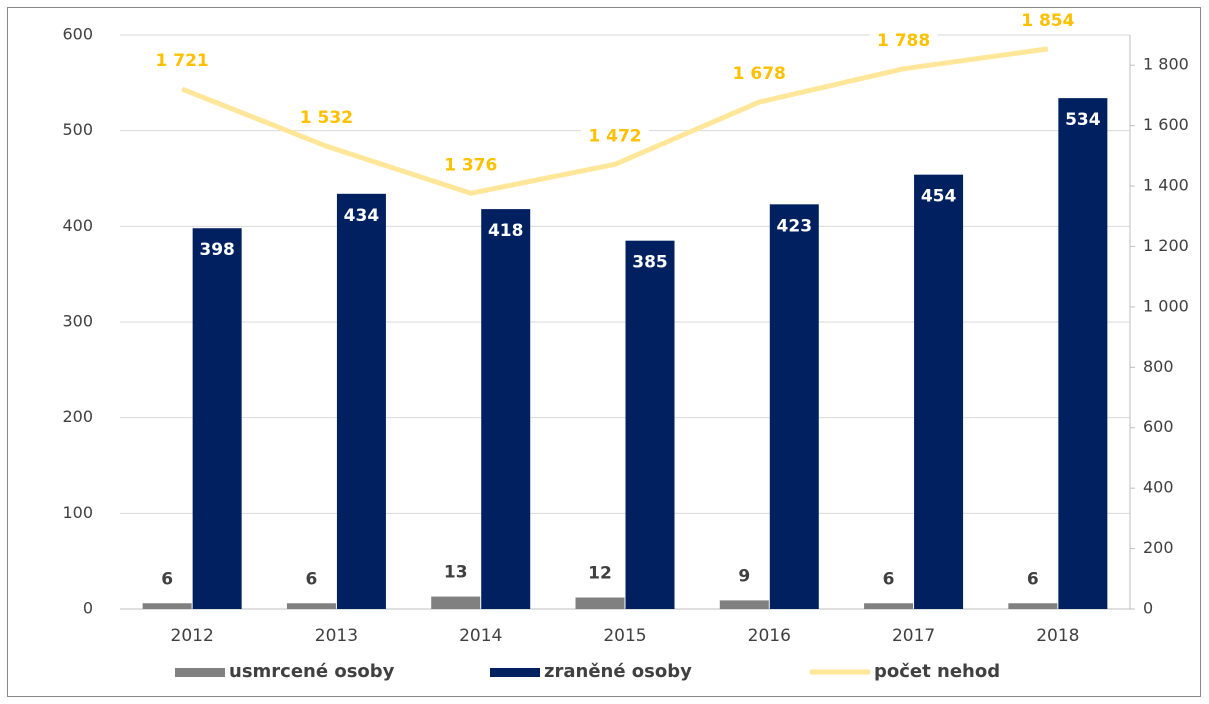 Image resolution: width=1209 pixels, height=704 pixels. I want to click on y-tick-label: 200, so click(77, 416).